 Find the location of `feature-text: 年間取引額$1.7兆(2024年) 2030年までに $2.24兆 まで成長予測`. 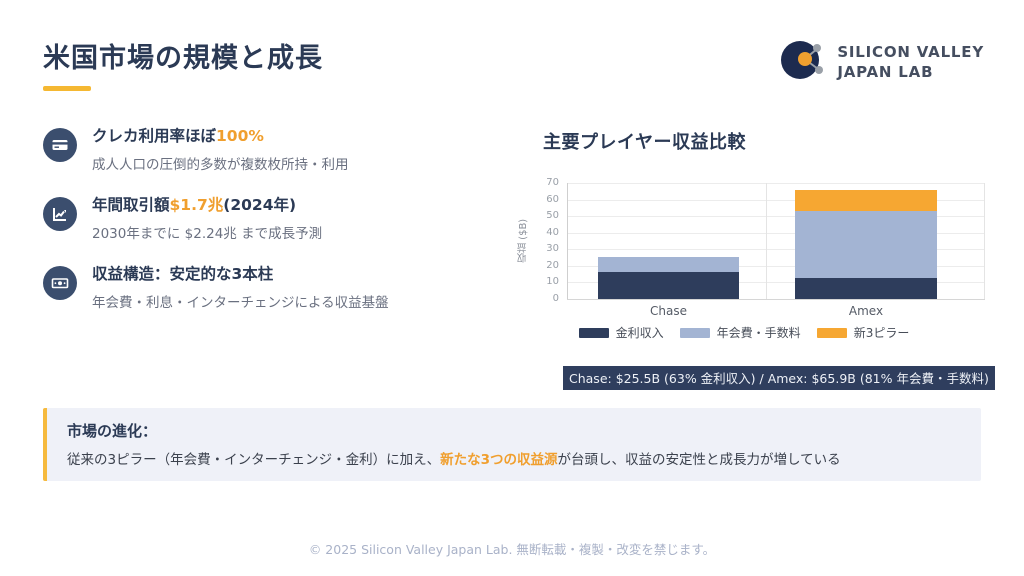

feature-text: 年間取引額$1.7兆(2024年) 2030年までに $2.24兆 まで成長予測 is located at coordinates (207, 218).